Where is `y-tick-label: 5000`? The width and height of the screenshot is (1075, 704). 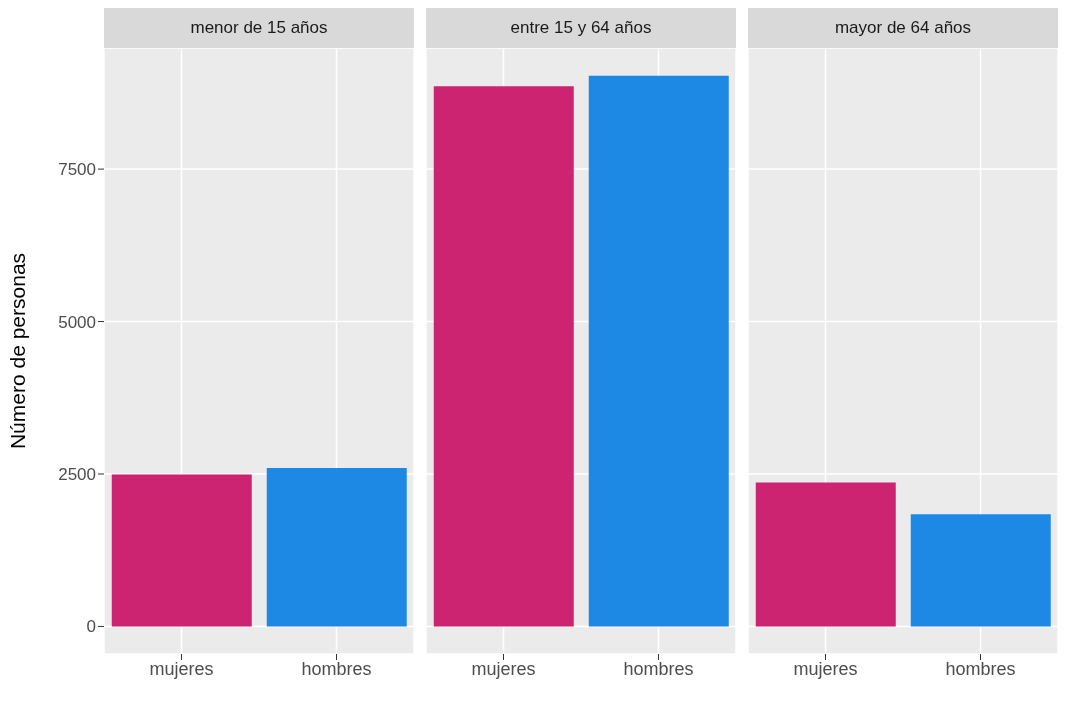 y-tick-label: 5000 is located at coordinates (77, 322).